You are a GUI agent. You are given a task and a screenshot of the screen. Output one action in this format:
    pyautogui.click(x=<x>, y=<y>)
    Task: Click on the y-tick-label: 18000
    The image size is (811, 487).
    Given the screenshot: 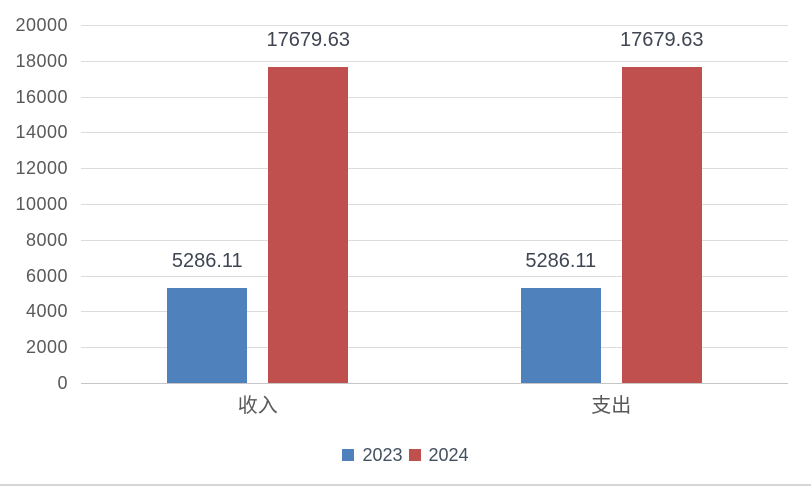 What is the action you would take?
    pyautogui.click(x=41, y=60)
    